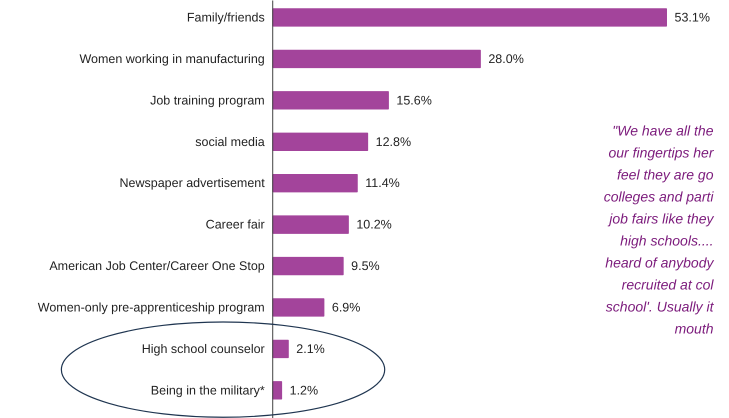 The image size is (729, 418). Describe the element at coordinates (659, 229) in the screenshot. I see `text: "We have all the our fingertips her feel they are go colleges and parti job fairs like they high schools.... heard of anybody recruited at col school'. Usually it mouth` at that location.